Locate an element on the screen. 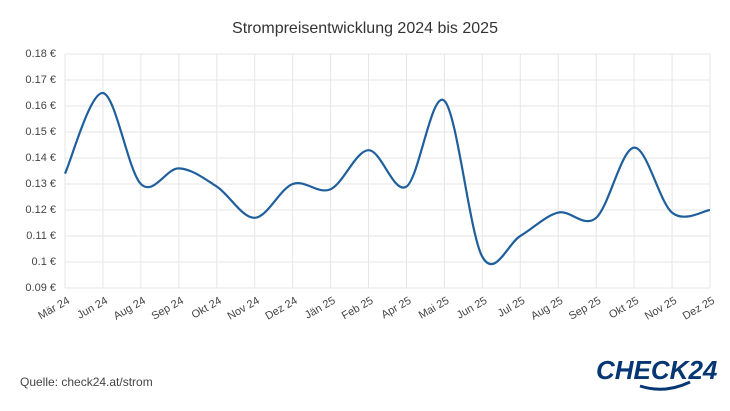  y-tick-label: 0.16 € is located at coordinates (40, 106).